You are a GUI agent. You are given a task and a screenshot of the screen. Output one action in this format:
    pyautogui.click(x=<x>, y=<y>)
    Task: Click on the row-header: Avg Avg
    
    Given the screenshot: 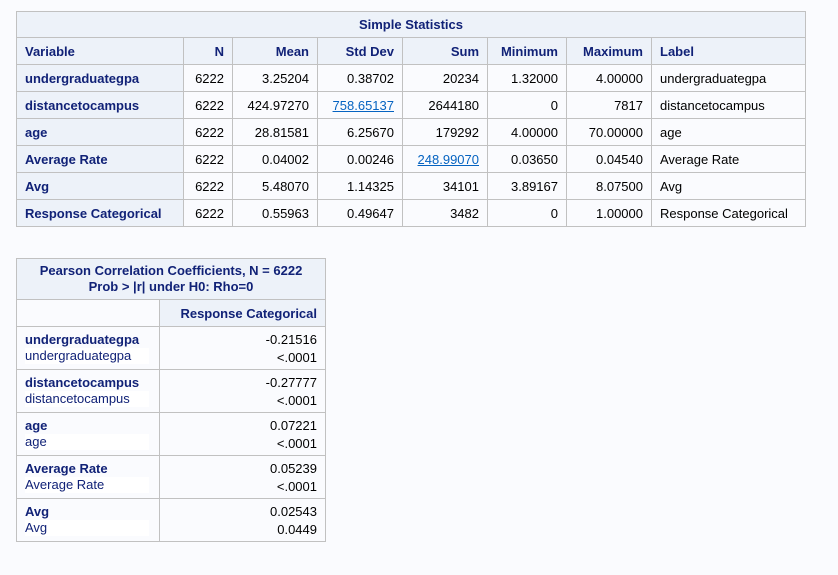 What is the action you would take?
    pyautogui.click(x=88, y=520)
    